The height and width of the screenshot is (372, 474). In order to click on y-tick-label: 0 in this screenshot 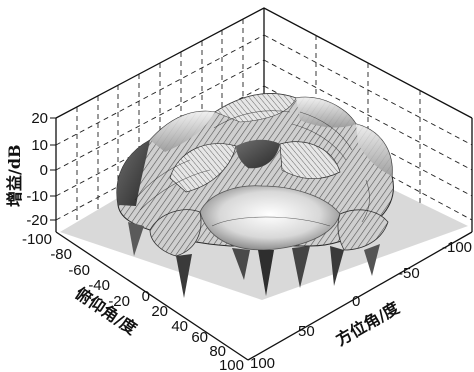, I will do `click(356, 301)`.